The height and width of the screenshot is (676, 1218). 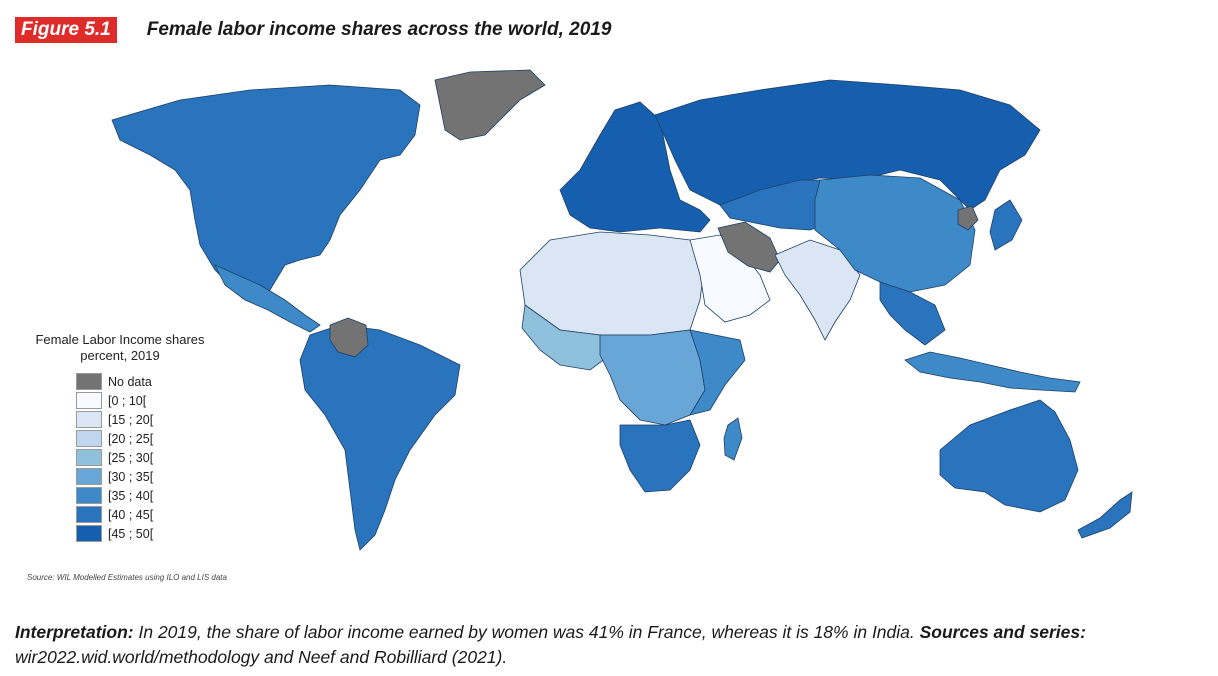 What do you see at coordinates (120, 355) in the screenshot?
I see `legend-title-line2: percent, 2019` at bounding box center [120, 355].